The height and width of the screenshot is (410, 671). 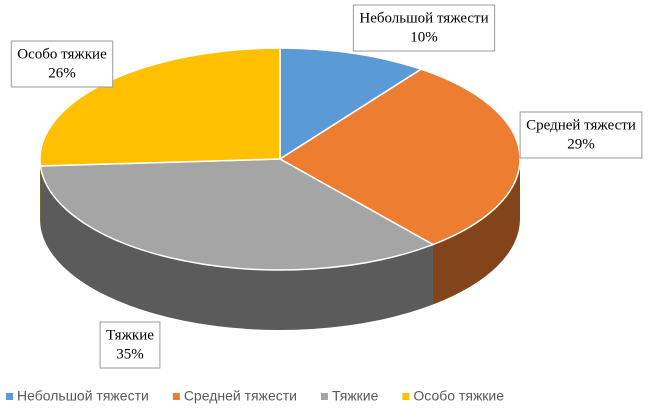 I want to click on legend-label: Тяжкие, so click(x=355, y=396).